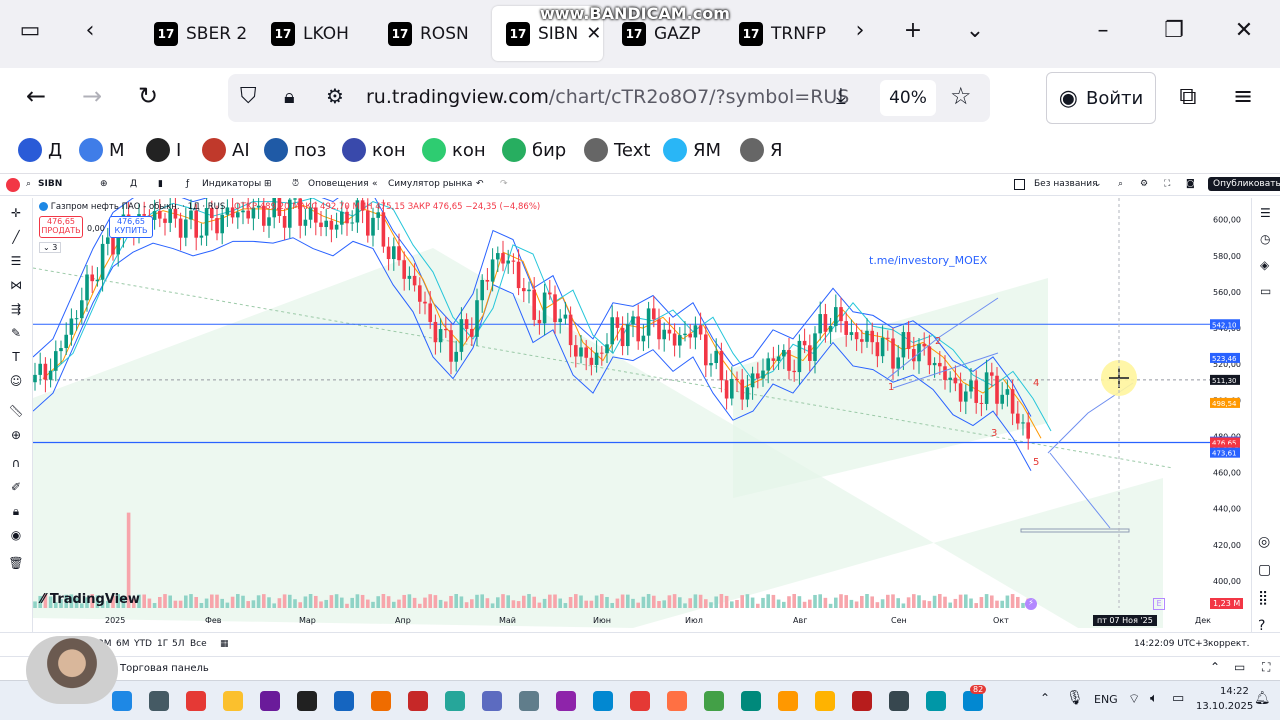 The image size is (1280, 720). Describe the element at coordinates (16, 309) in the screenshot. I see `prediction-tool-icon: ⇶` at that location.